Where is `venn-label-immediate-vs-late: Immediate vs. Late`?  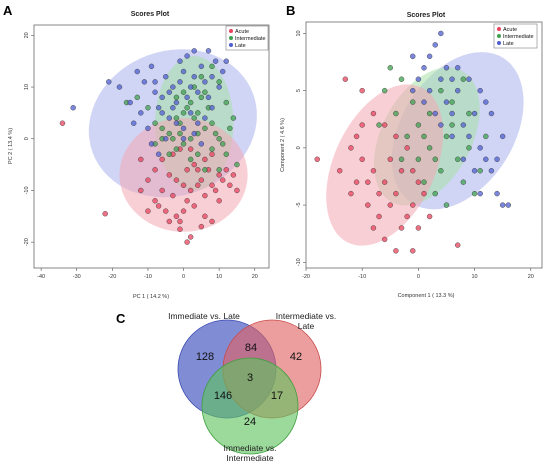
venn-label-immediate-vs-late: Immediate vs. Late is located at coordinates (204, 316).